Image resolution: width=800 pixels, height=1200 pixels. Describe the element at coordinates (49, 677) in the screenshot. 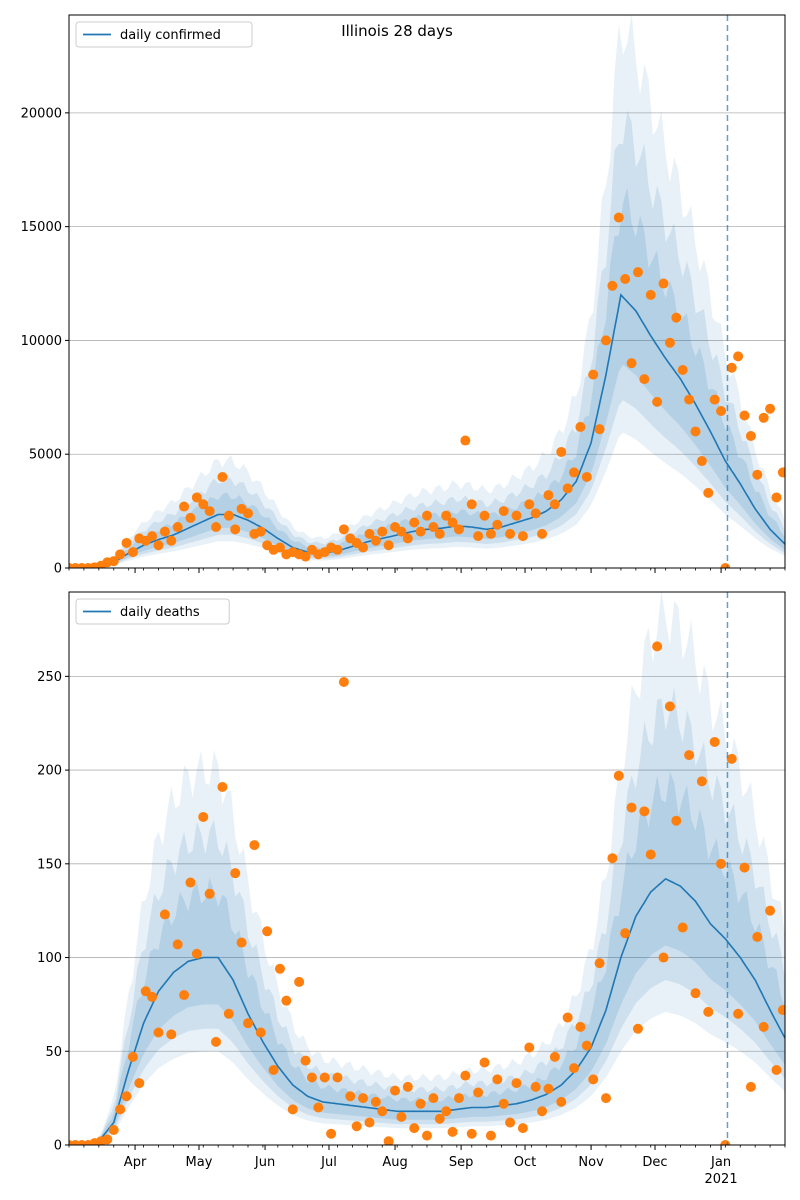

I see `y-tick-label: 250` at that location.